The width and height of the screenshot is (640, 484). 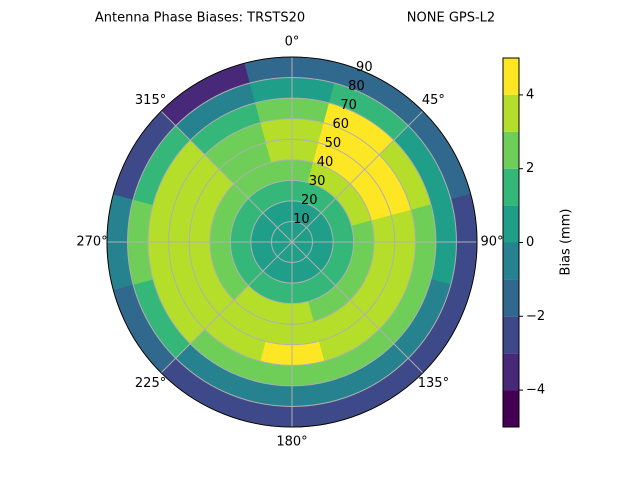 What do you see at coordinates (535, 390) in the screenshot?
I see `colorbar-tick-label: −4` at bounding box center [535, 390].